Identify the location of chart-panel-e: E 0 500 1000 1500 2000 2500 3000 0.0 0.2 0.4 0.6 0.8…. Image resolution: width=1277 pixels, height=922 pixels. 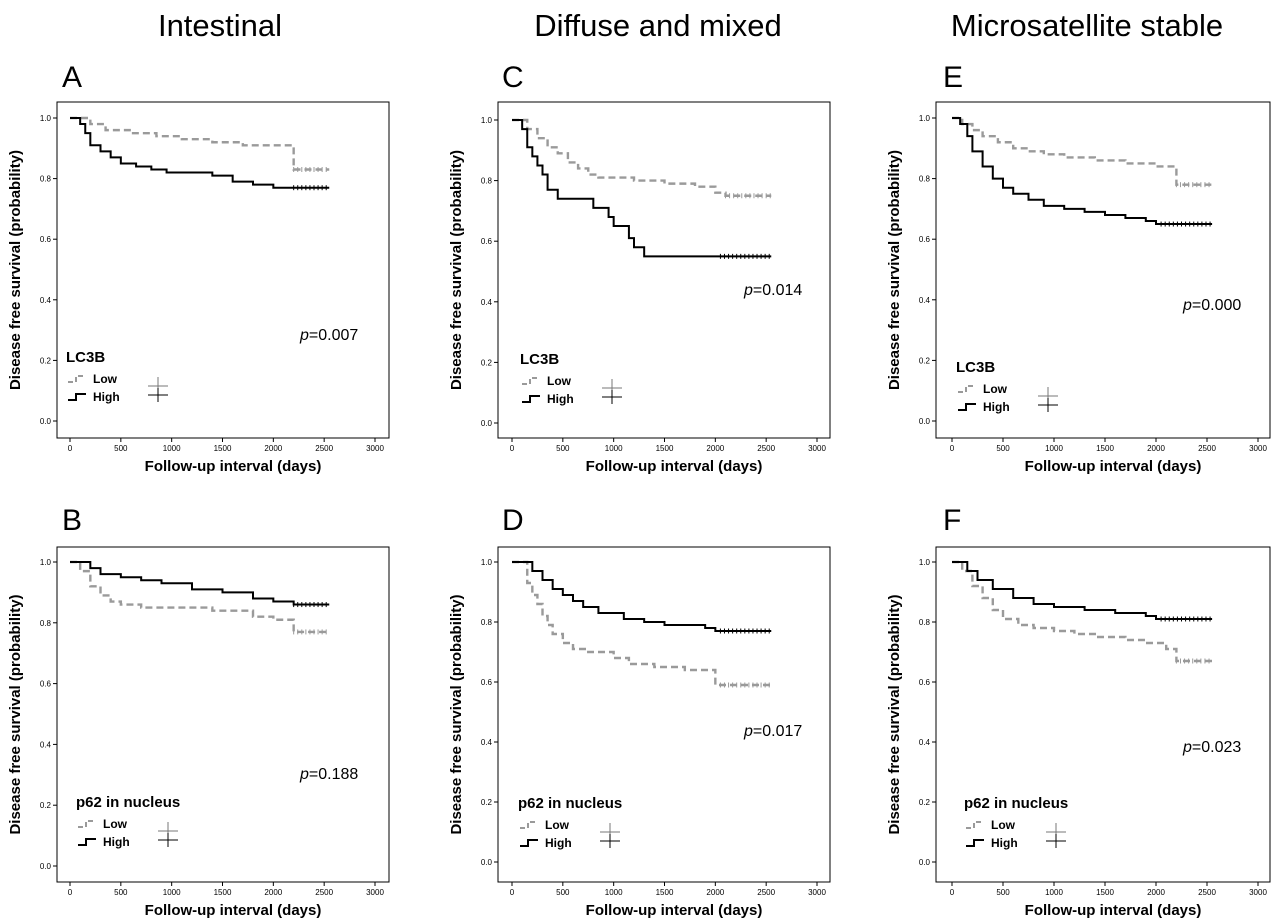
(1078, 268).